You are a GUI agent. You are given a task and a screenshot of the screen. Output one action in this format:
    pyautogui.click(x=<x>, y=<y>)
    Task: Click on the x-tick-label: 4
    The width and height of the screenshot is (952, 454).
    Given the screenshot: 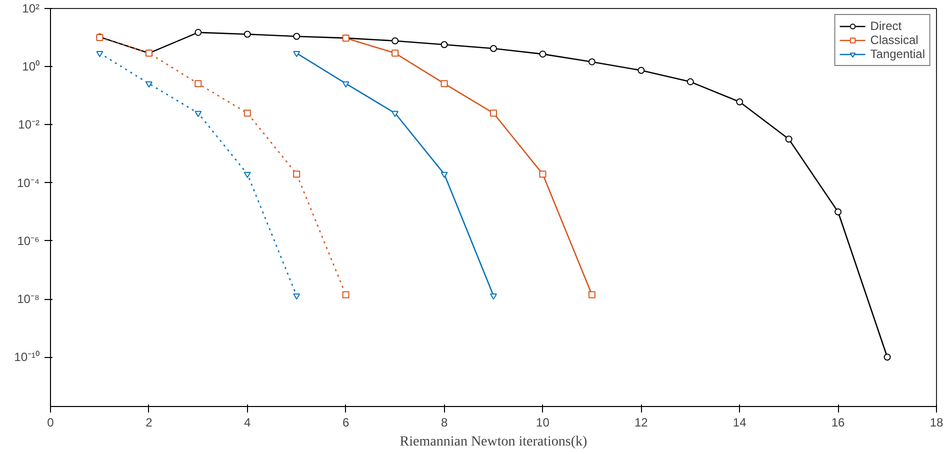 What is the action you would take?
    pyautogui.click(x=248, y=423)
    